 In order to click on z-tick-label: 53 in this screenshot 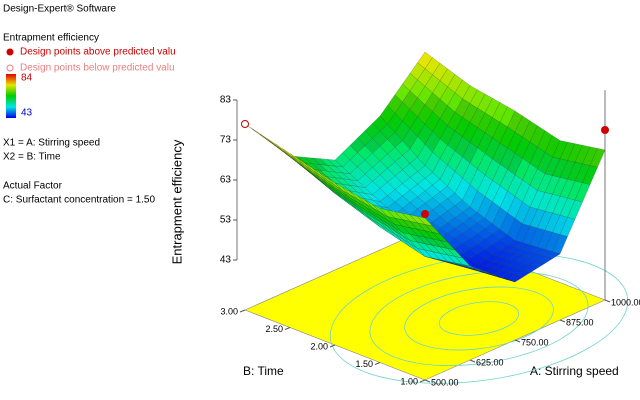, I will do `click(226, 220)`.